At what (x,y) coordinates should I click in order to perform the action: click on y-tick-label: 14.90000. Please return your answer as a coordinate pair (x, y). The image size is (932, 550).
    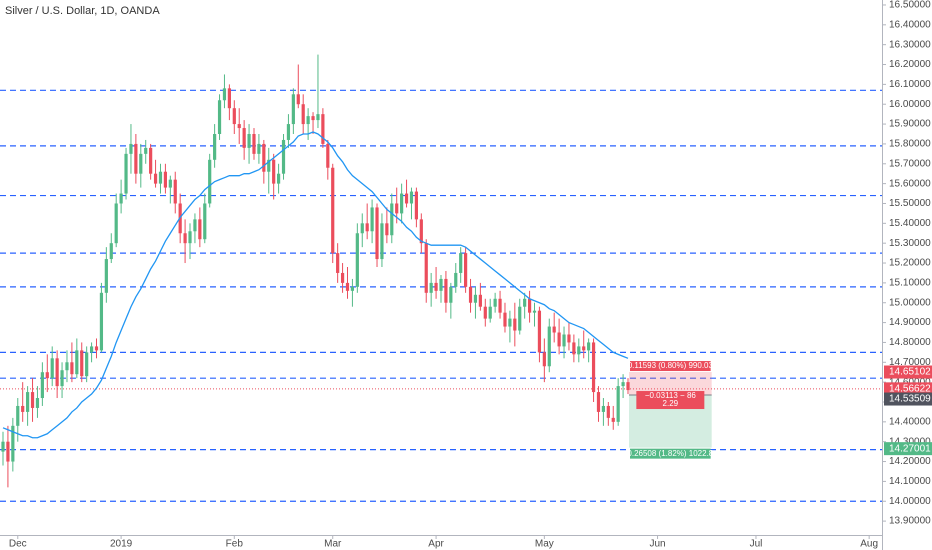
    Looking at the image, I should click on (910, 322).